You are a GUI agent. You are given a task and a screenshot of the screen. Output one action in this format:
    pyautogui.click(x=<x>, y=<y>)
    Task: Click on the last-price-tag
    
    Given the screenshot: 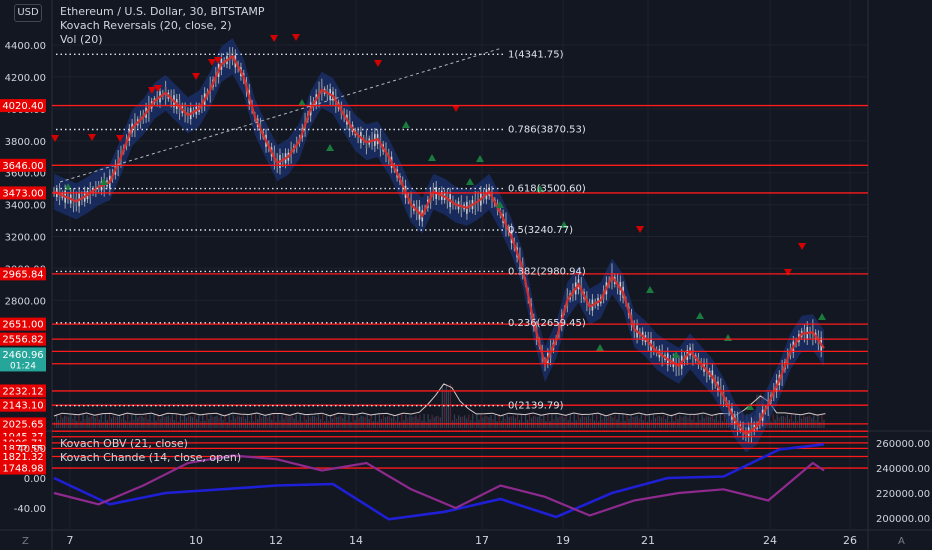 What is the action you would take?
    pyautogui.click(x=23, y=359)
    